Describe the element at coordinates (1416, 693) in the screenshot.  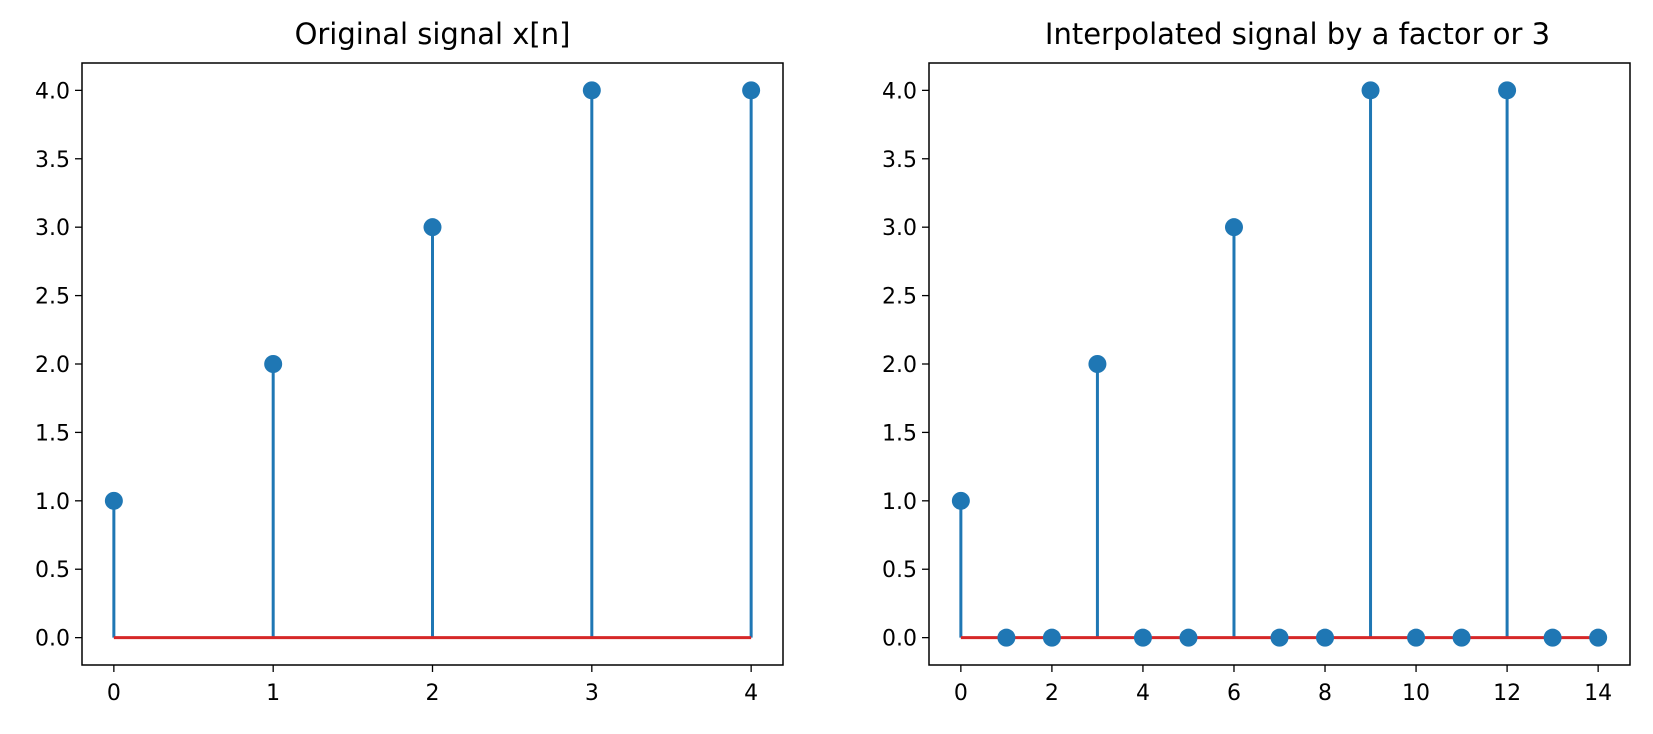
I see `x-tick-label: 10` at that location.